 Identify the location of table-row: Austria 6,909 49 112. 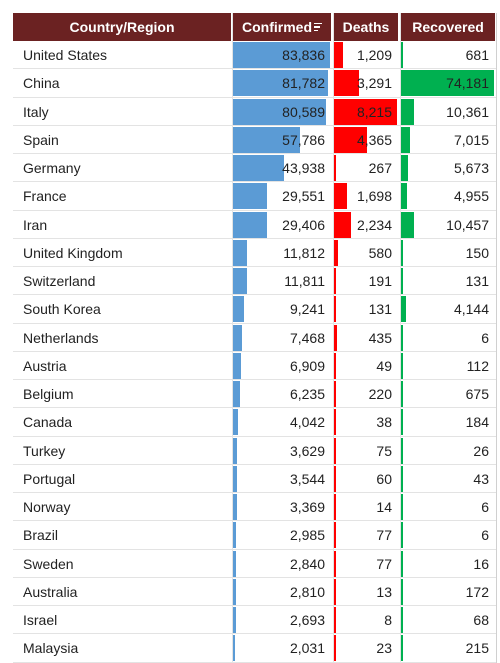
(255, 366).